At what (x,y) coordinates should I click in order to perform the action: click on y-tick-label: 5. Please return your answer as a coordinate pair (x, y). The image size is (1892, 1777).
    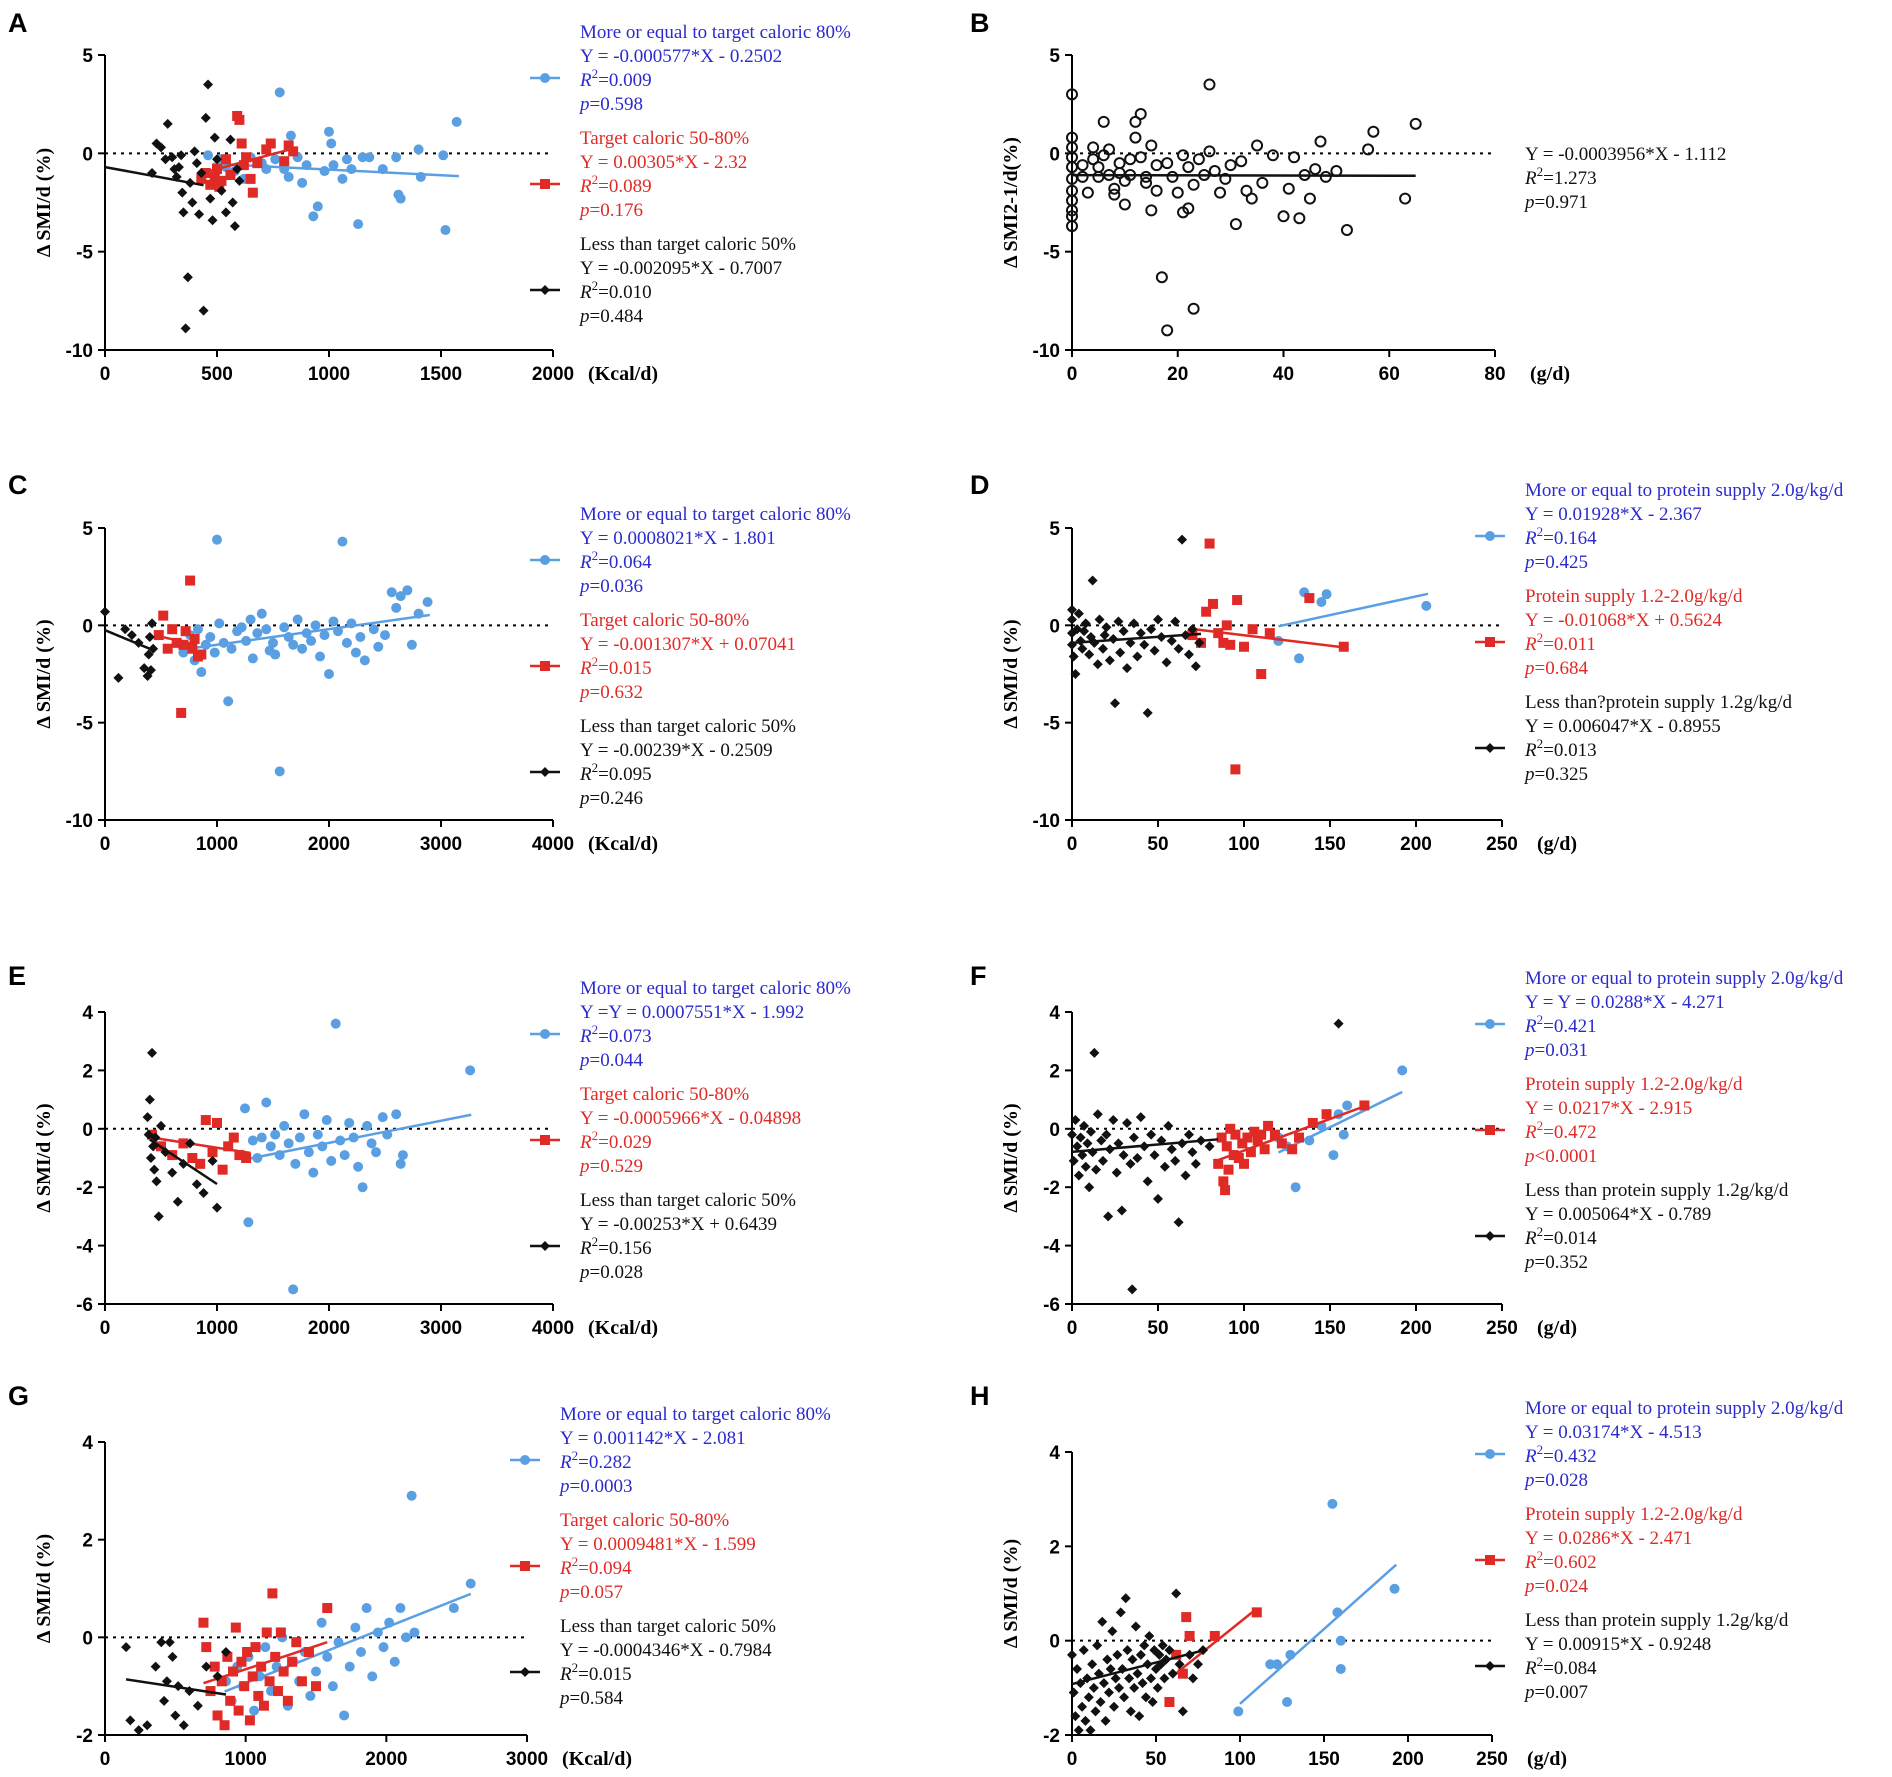
    Looking at the image, I should click on (87, 56).